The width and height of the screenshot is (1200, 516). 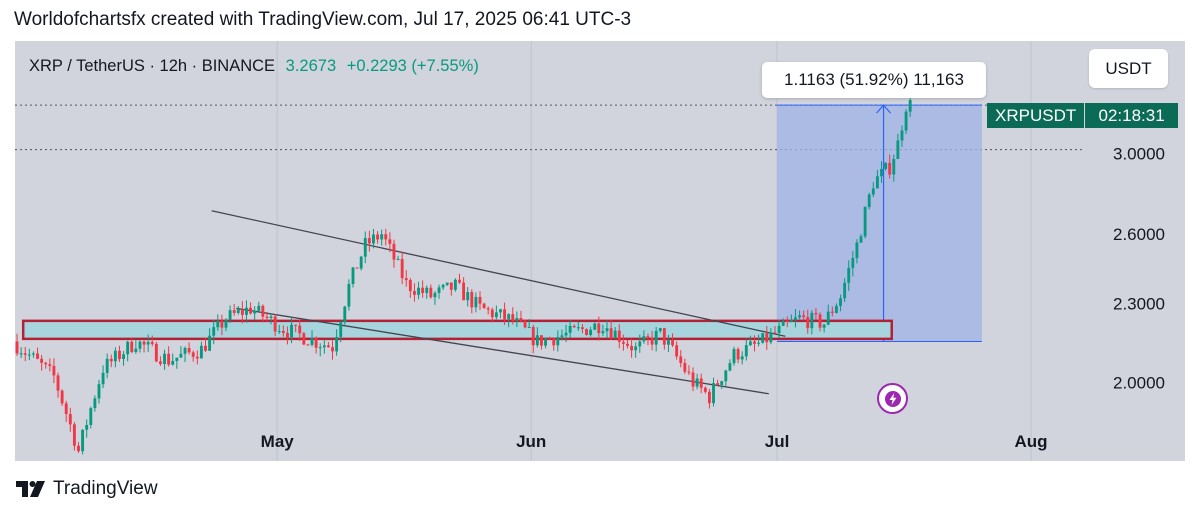 What do you see at coordinates (1128, 68) in the screenshot?
I see `currency-button: USDT` at bounding box center [1128, 68].